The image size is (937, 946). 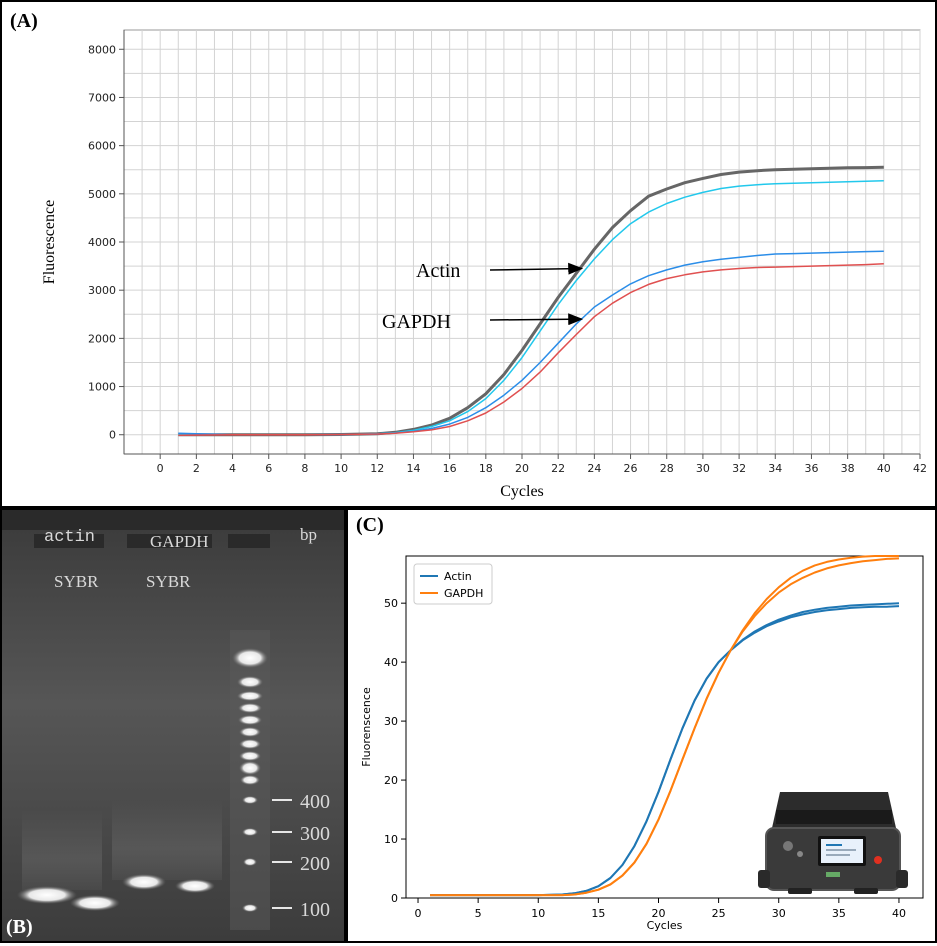 I want to click on device-power-button, so click(x=878, y=860).